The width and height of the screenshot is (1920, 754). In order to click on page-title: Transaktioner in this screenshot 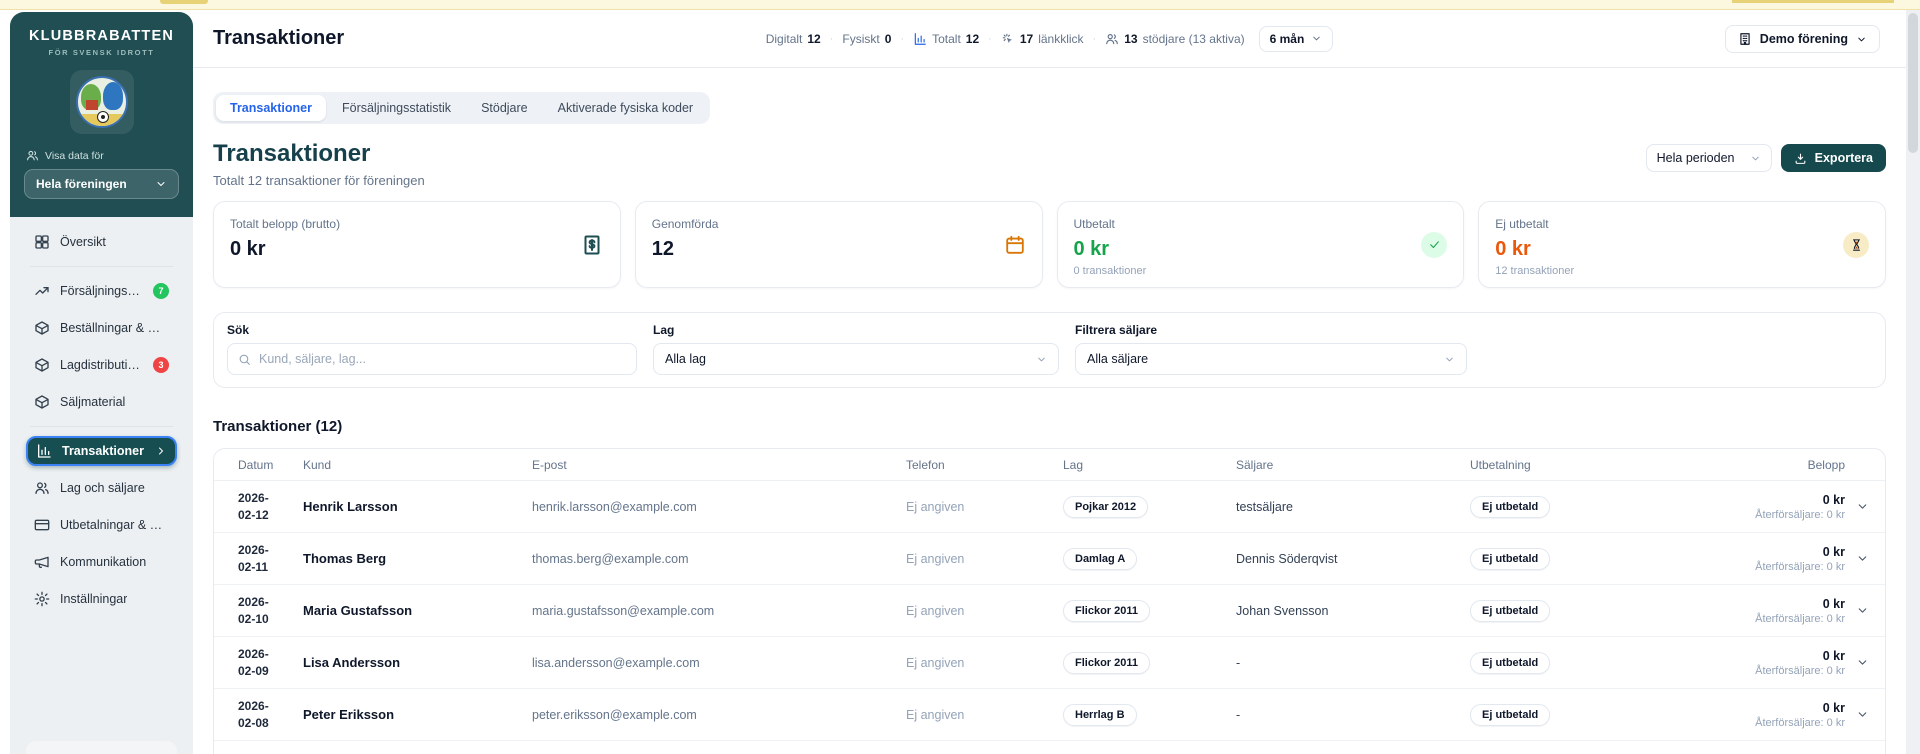, I will do `click(279, 38)`.